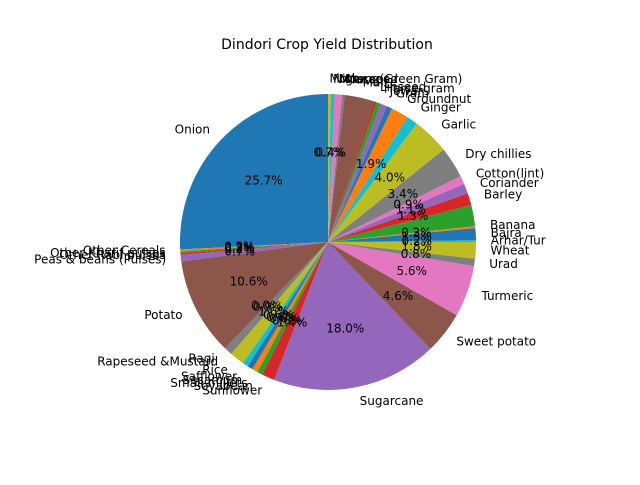 The height and width of the screenshot is (485, 640). I want to click on slice-percent-label: 4.0%, so click(390, 178).